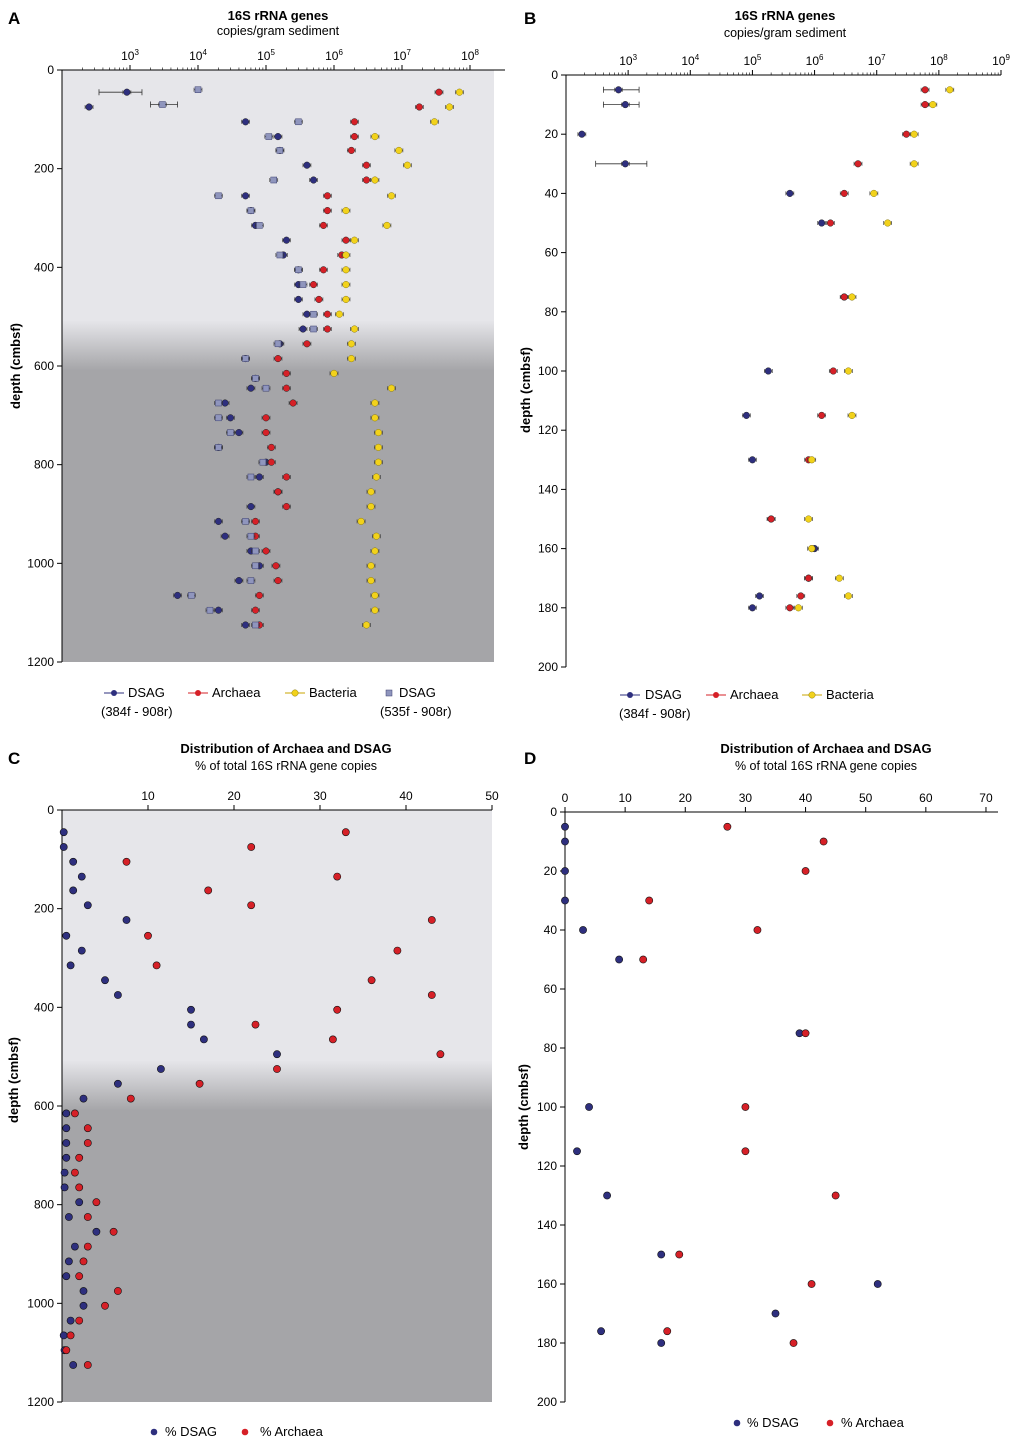 The height and width of the screenshot is (1443, 1013). What do you see at coordinates (130, 55) in the screenshot?
I see `panel-a-x-tick-label: 10³` at bounding box center [130, 55].